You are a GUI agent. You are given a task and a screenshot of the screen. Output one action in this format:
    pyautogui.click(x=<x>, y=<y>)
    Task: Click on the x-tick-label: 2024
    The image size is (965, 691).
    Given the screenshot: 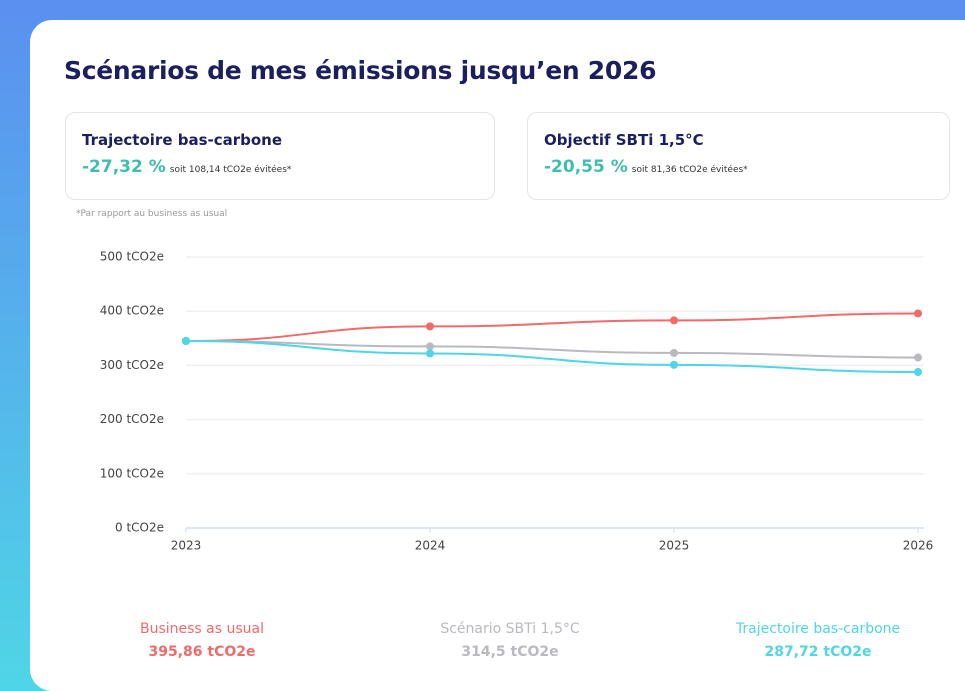 What is the action you would take?
    pyautogui.click(x=430, y=546)
    